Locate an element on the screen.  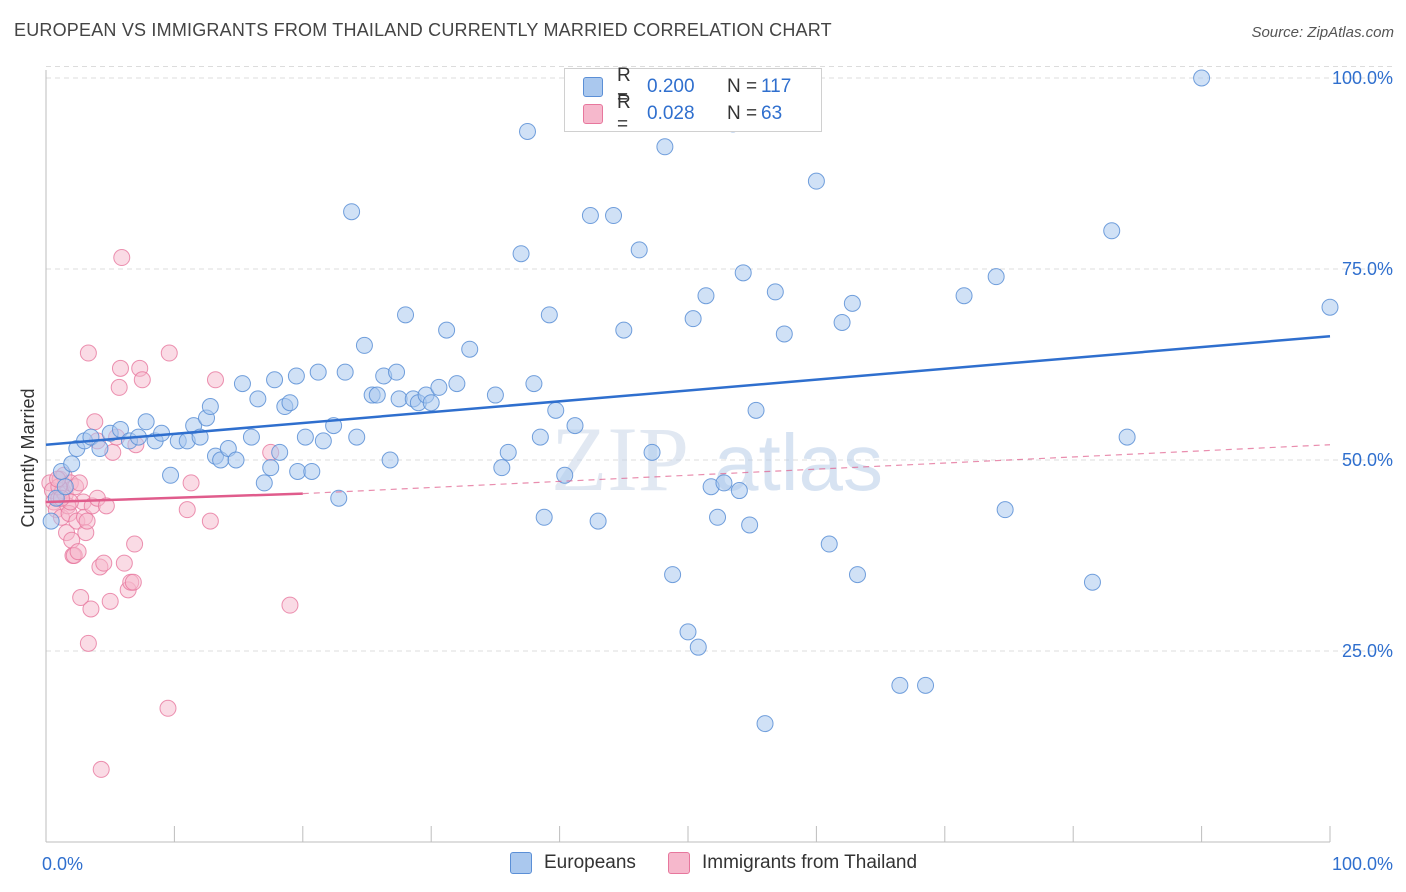
stats-row-europeans: R = 0.200 N = 117 is located at coordinates (678, 86).